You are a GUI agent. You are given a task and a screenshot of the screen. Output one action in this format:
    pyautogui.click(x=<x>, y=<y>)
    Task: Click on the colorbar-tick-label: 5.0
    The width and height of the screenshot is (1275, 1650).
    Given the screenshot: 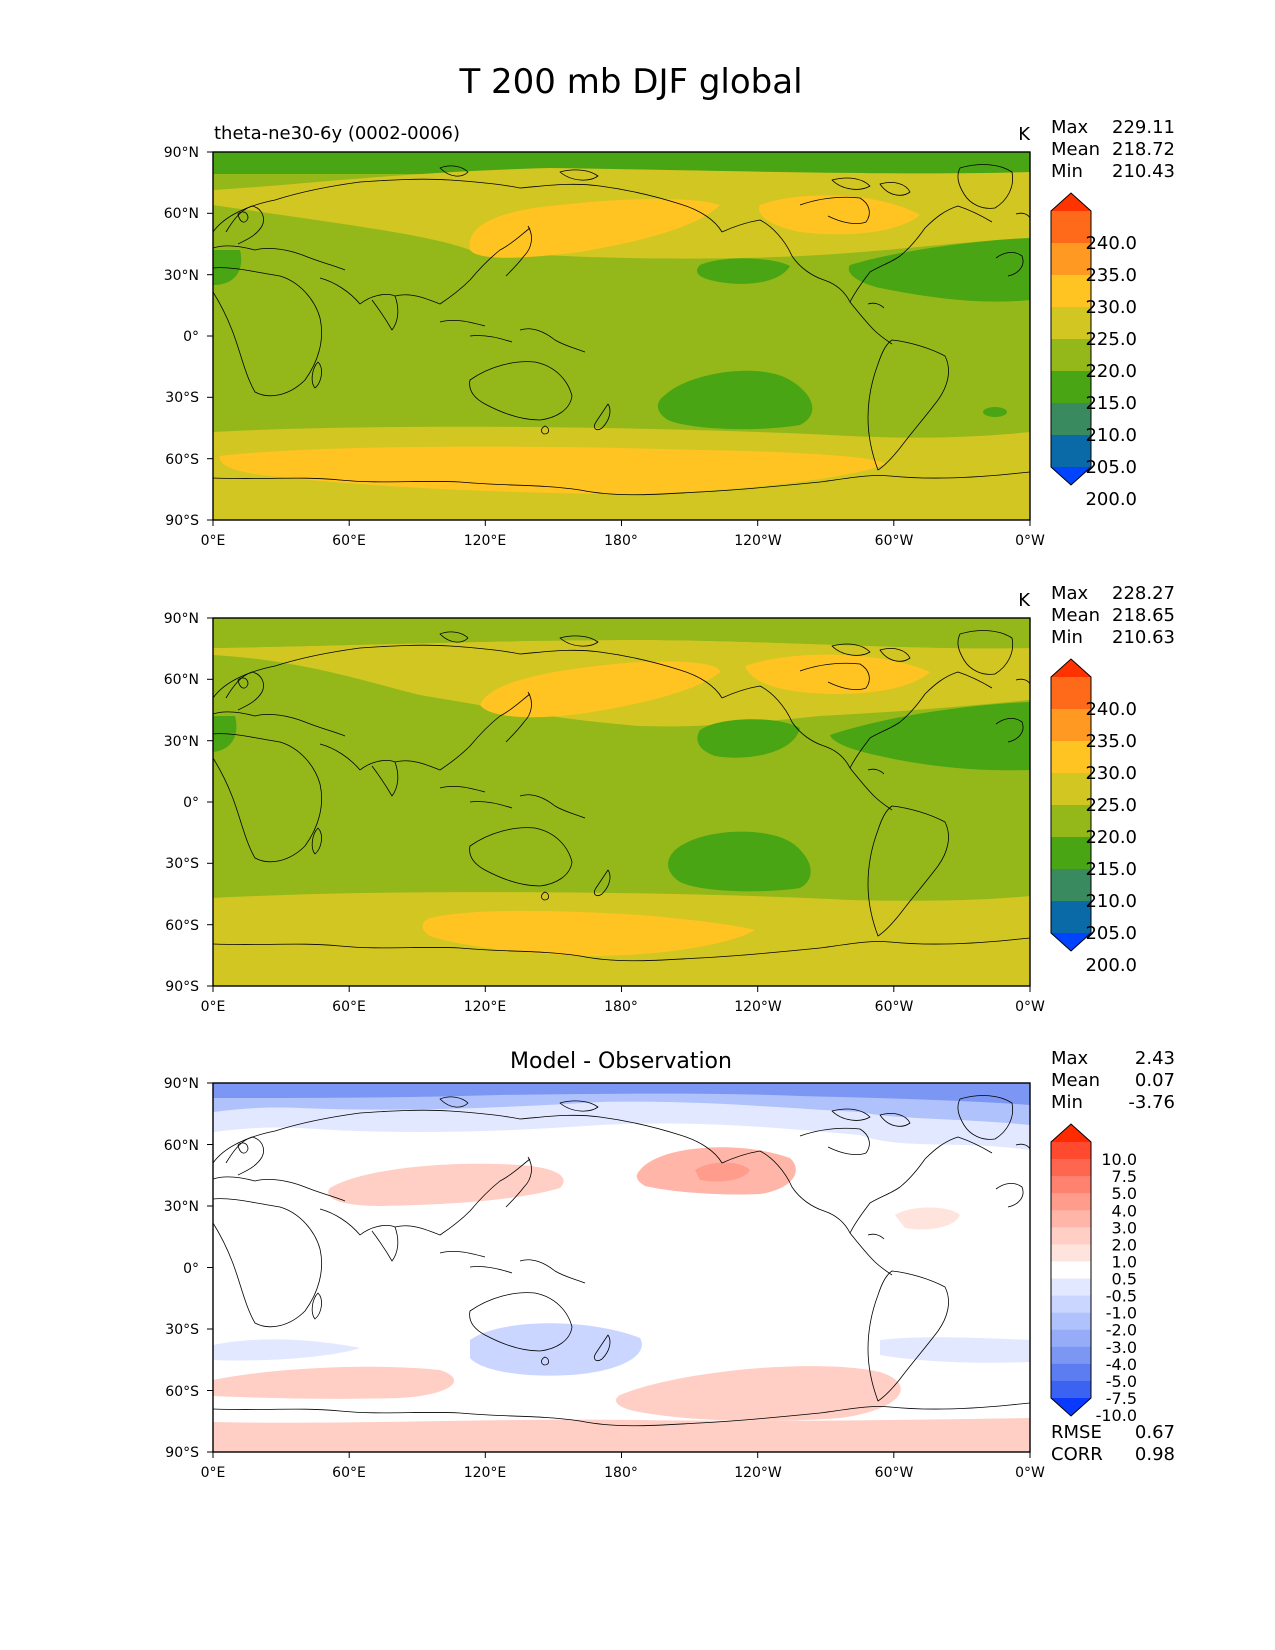 What is the action you would take?
    pyautogui.click(x=1124, y=1193)
    